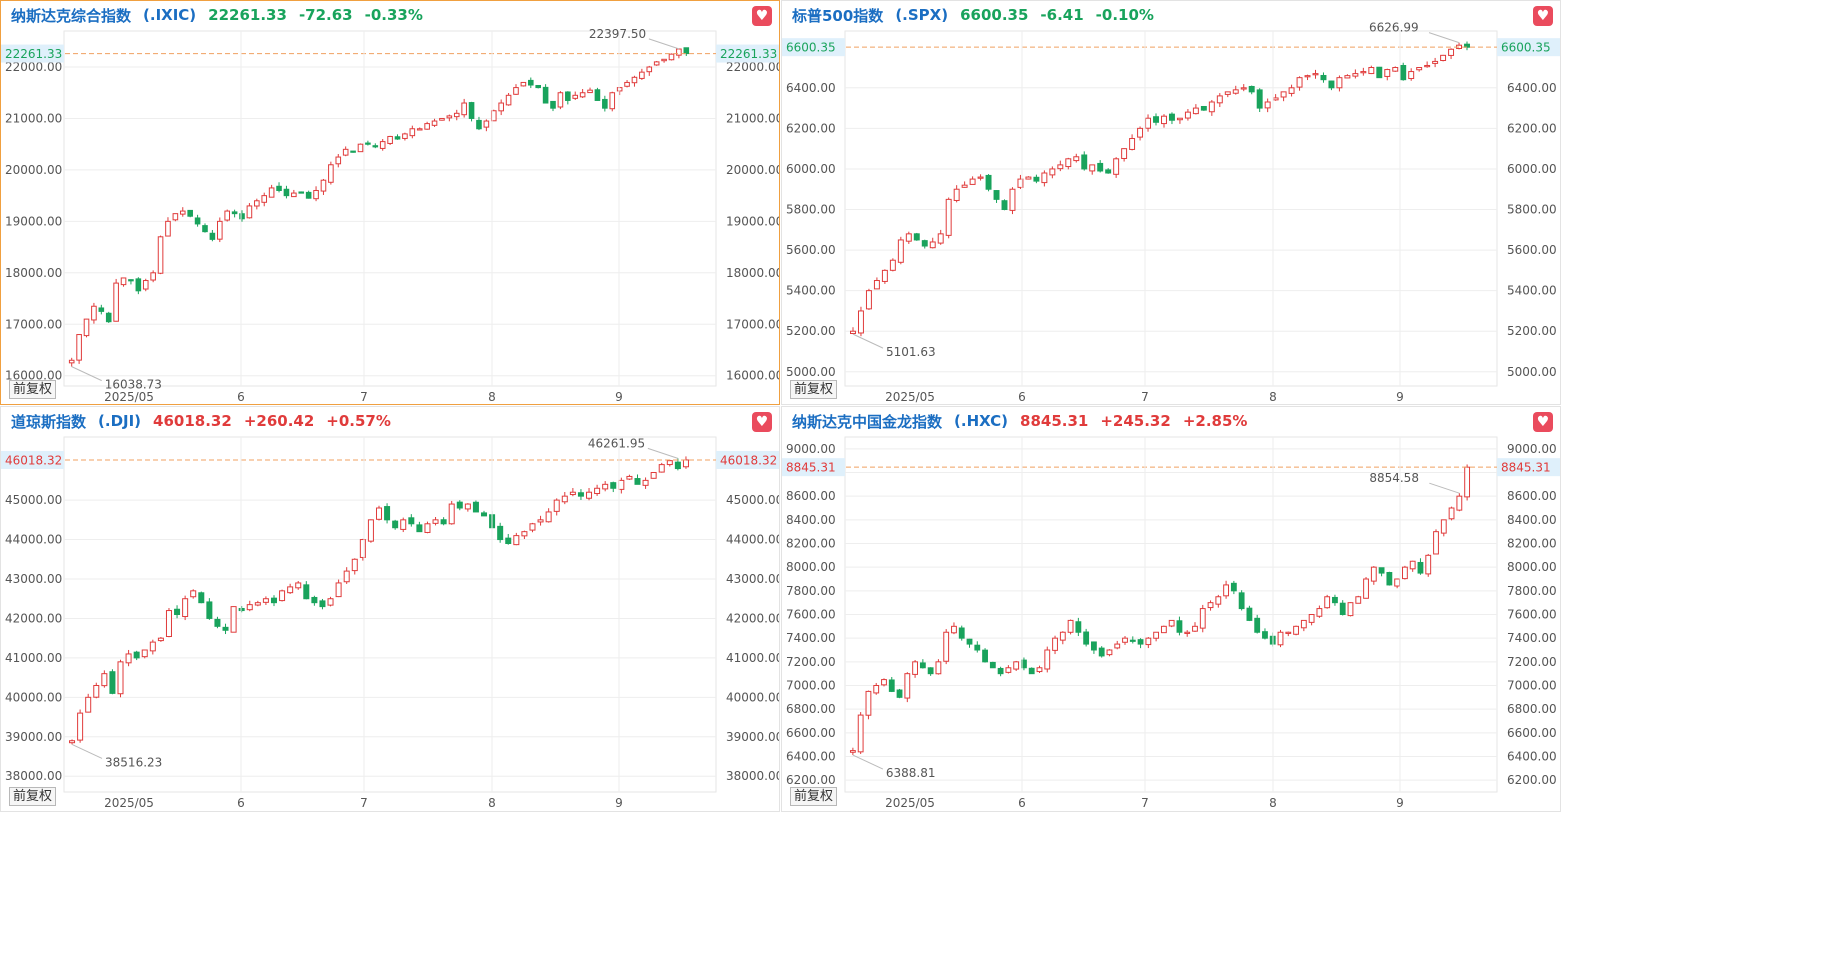 The height and width of the screenshot is (955, 1845). I want to click on low-leader-line, so click(86, 374).